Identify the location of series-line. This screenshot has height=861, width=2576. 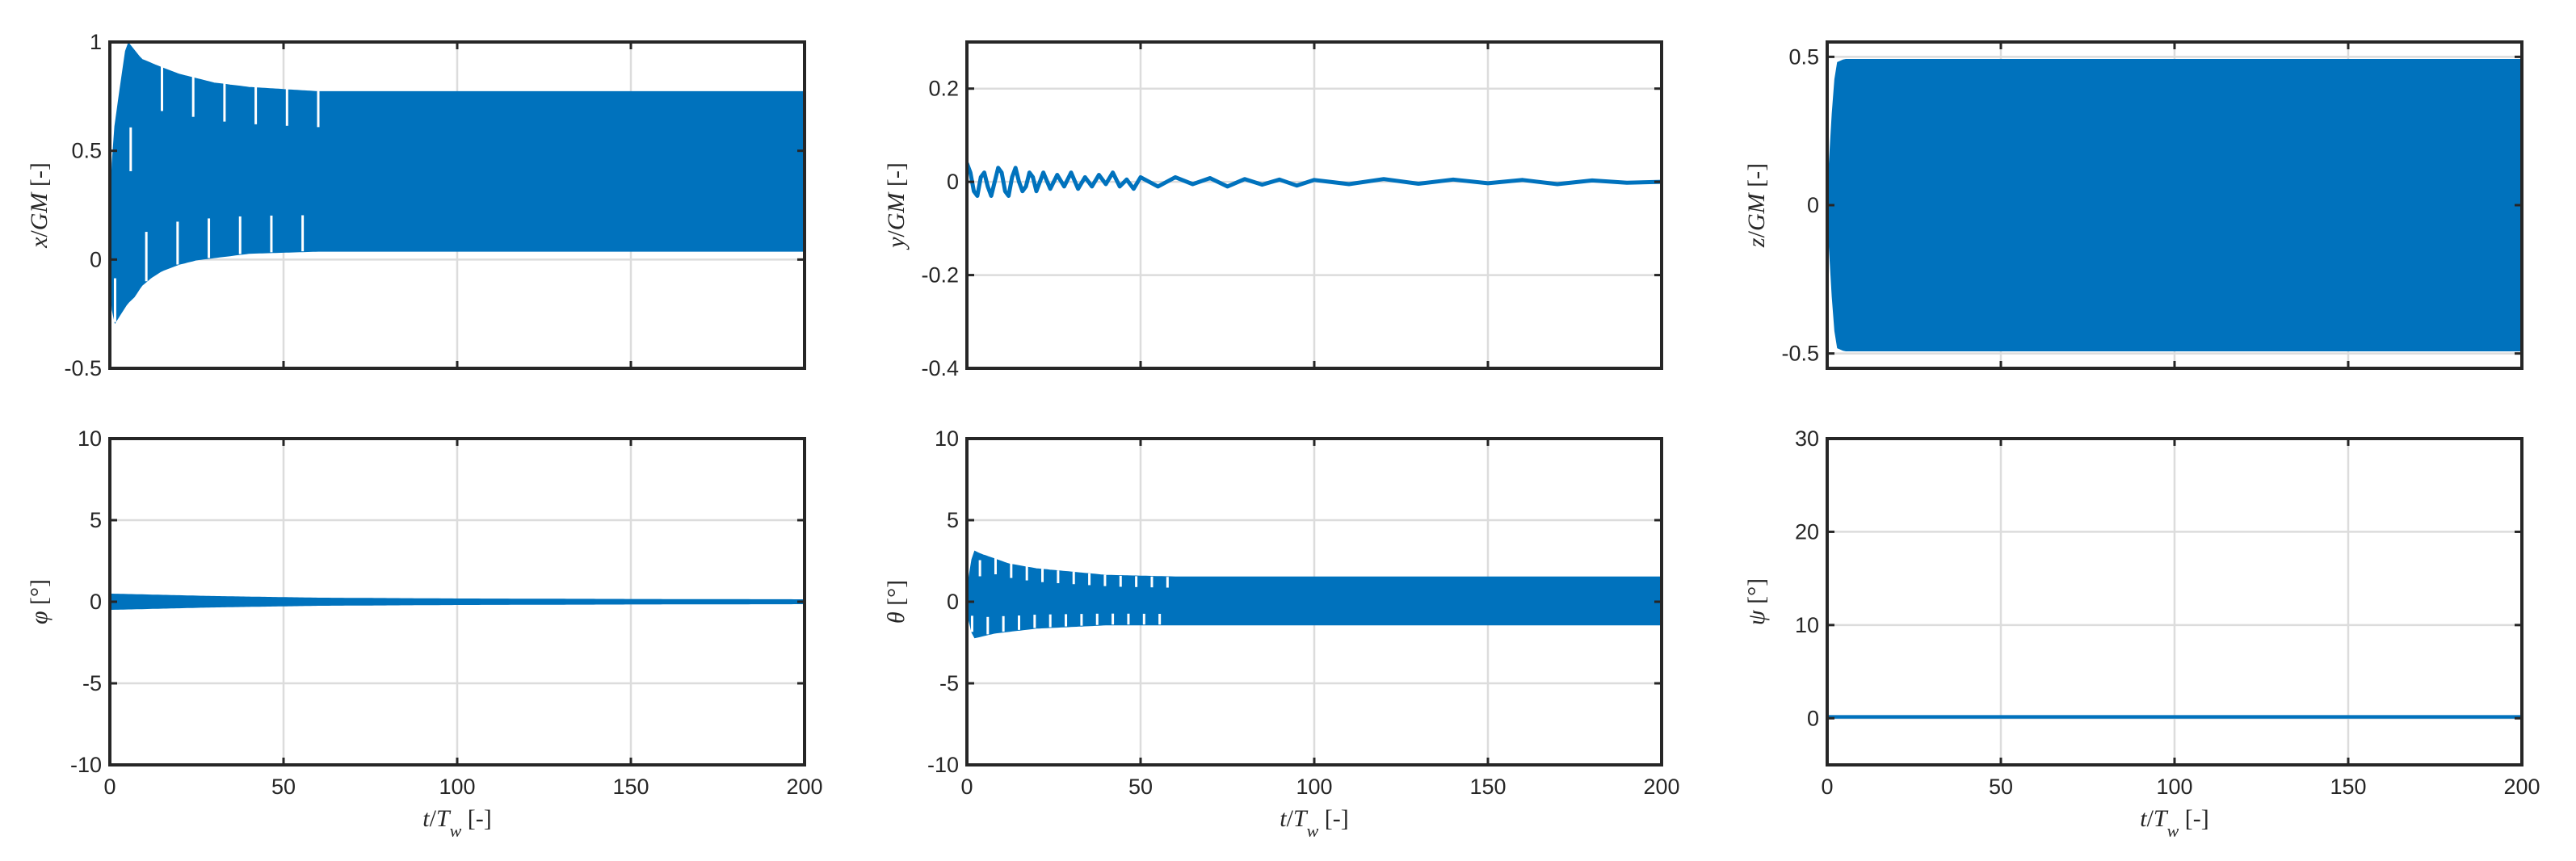
(1314, 180).